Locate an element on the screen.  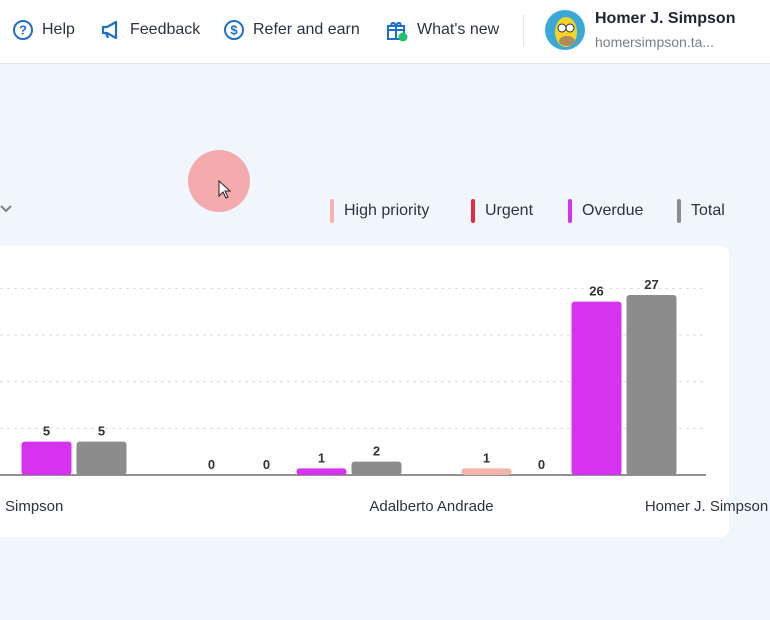
chevron-down-icon is located at coordinates (8, 209).